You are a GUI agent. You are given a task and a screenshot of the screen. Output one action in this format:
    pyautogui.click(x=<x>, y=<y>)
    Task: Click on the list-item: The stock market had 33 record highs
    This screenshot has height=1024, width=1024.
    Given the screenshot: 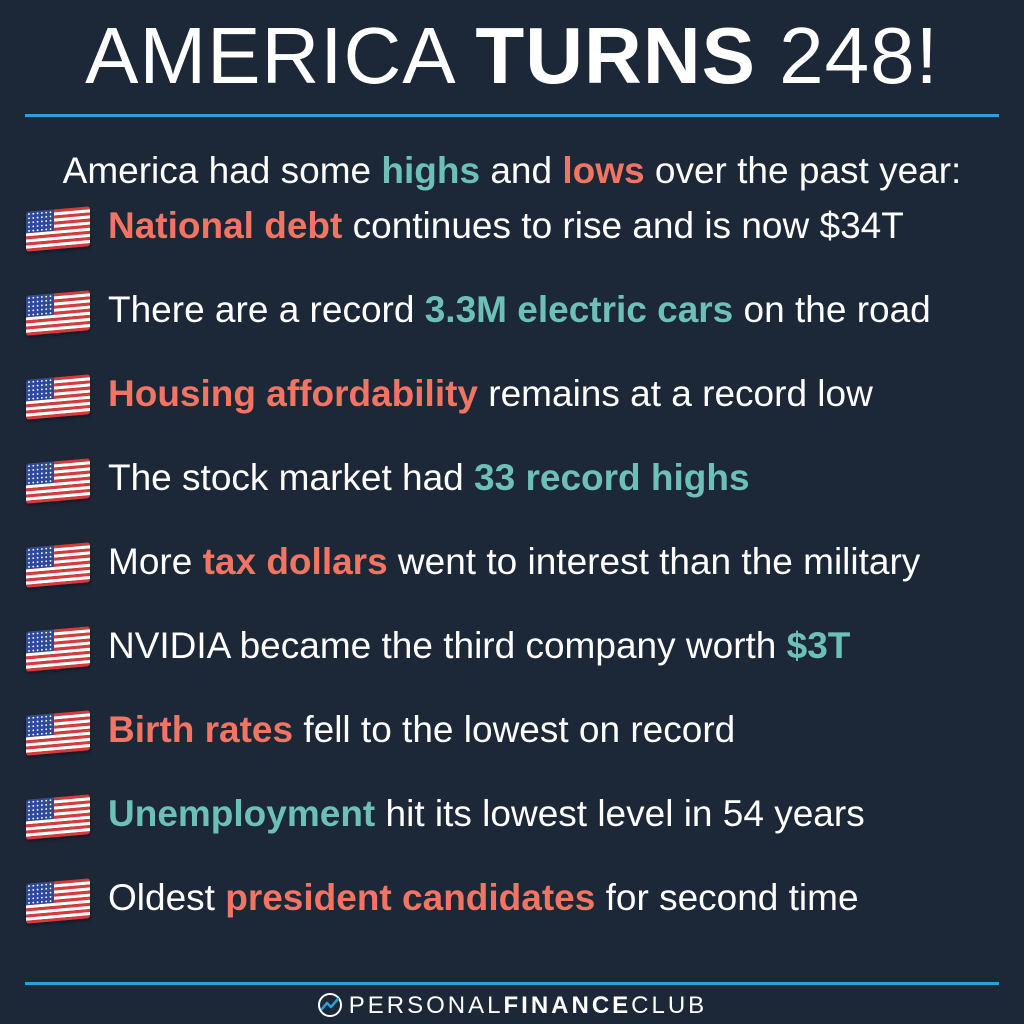 What is the action you would take?
    pyautogui.click(x=521, y=478)
    